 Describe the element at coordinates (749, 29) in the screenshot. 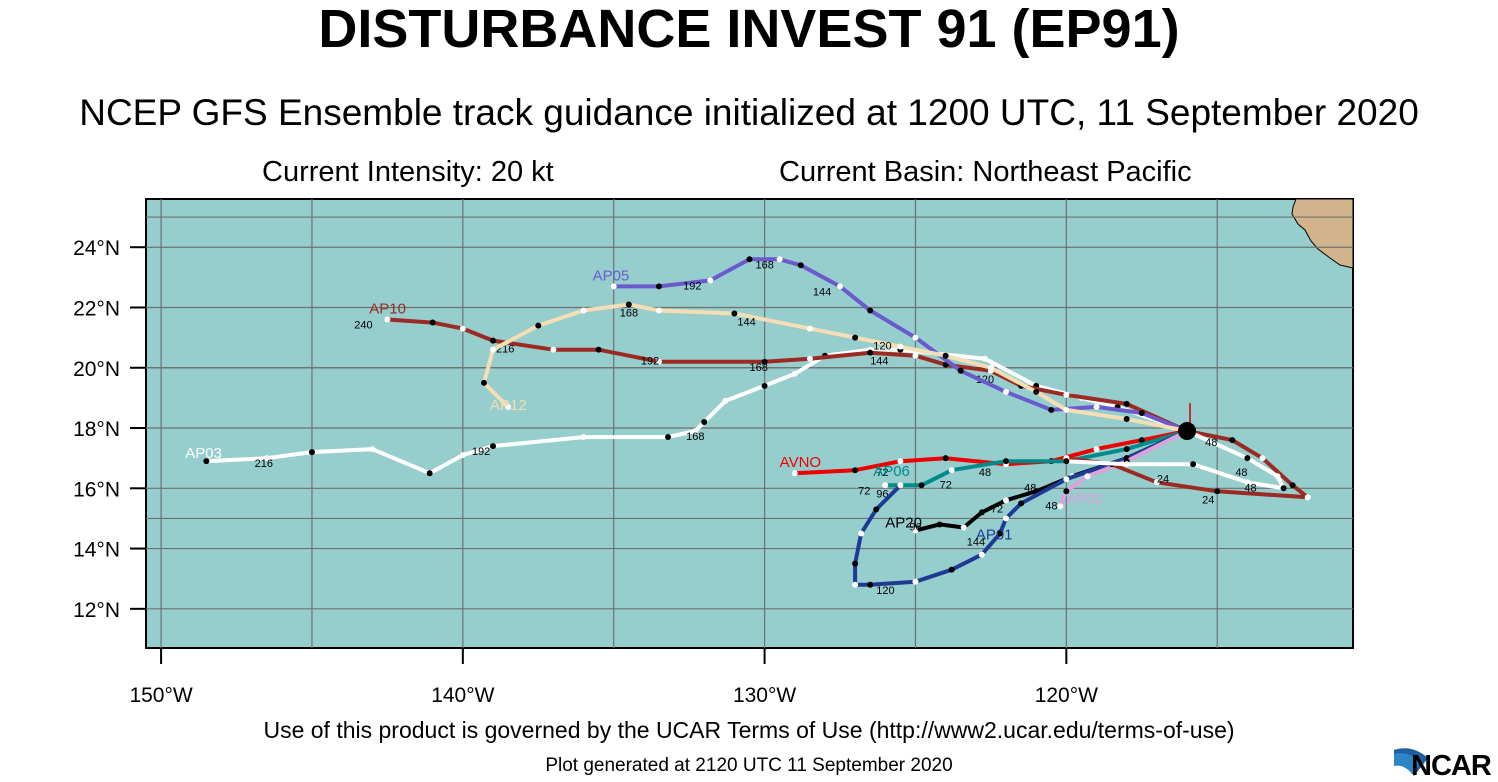

I see `chart-title: DISTURBANCE INVEST 91 (EP91)` at that location.